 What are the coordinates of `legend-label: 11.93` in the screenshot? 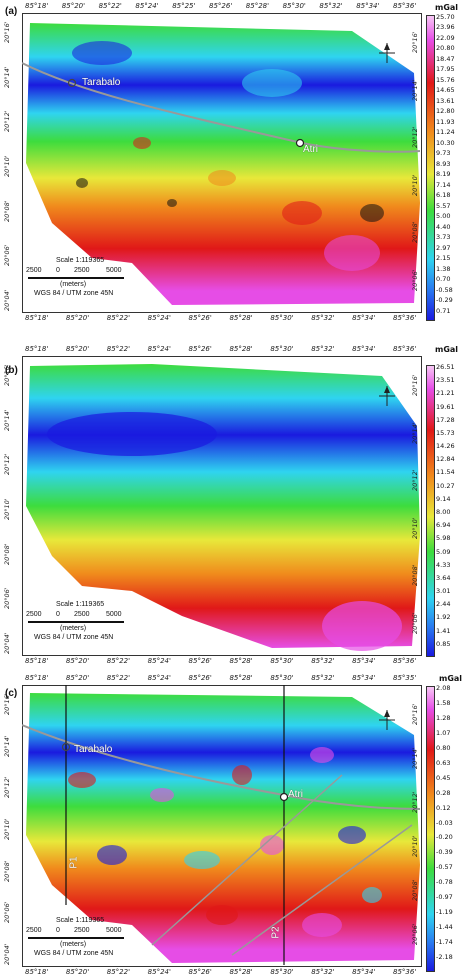 It's located at (445, 121).